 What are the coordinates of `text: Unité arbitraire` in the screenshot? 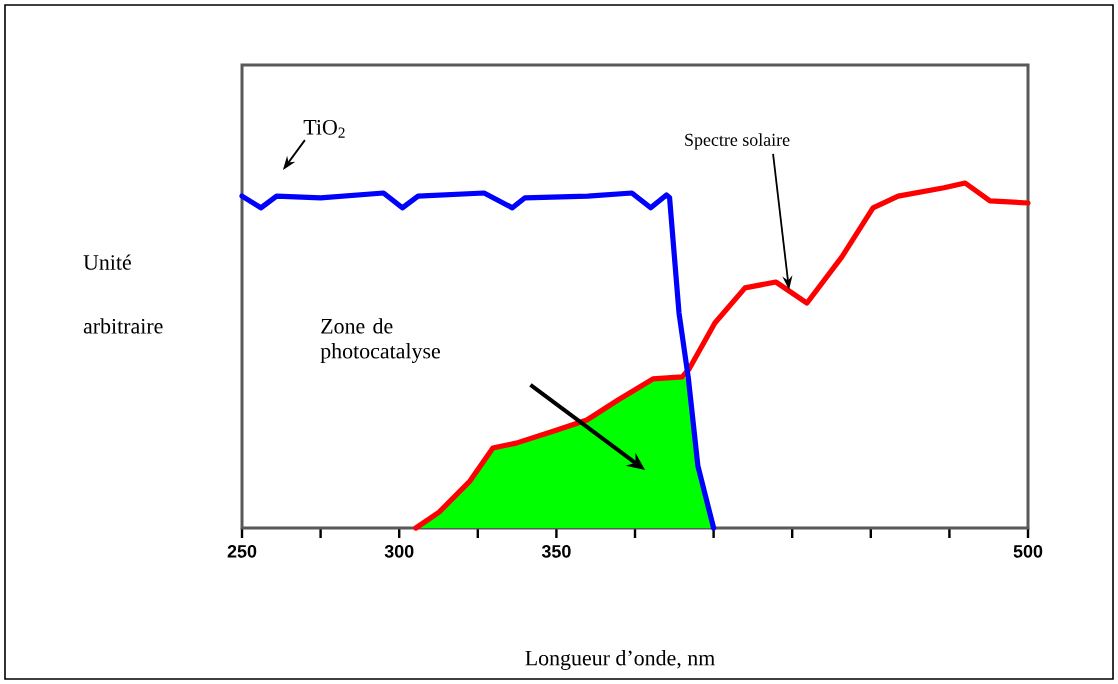 It's located at (123, 294).